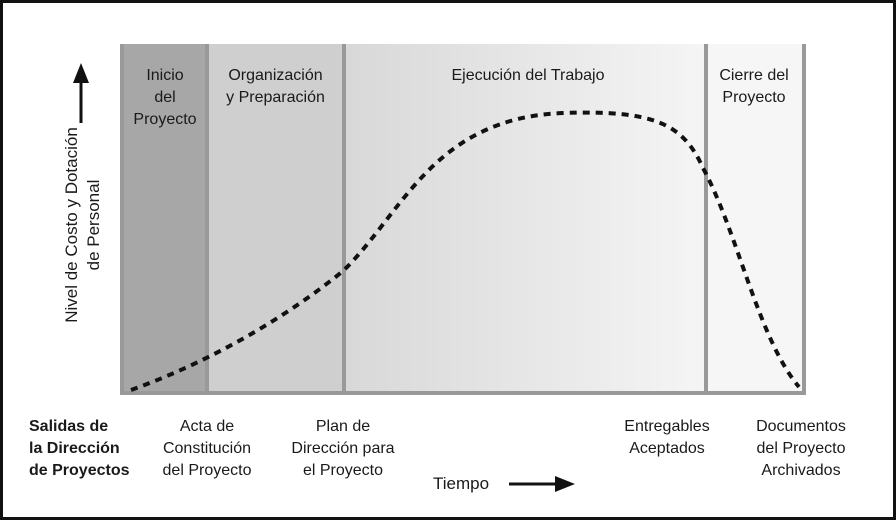 This screenshot has height=523, width=896. Describe the element at coordinates (667, 437) in the screenshot. I see `output-accepted-deliverables: Entregables Aceptados` at that location.